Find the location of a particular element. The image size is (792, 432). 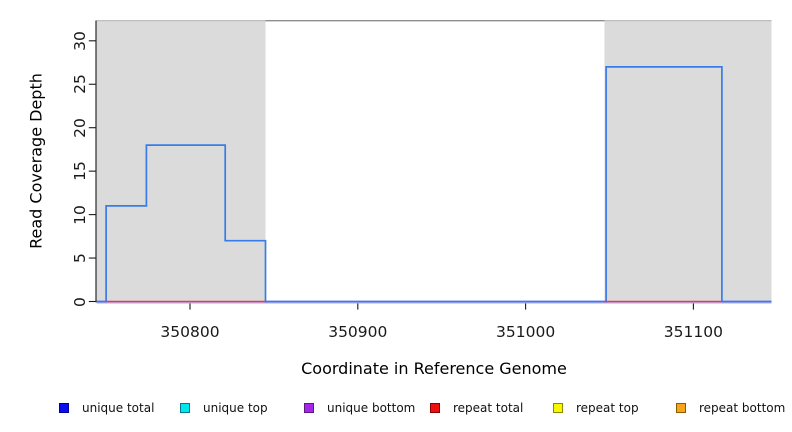

x-axis-title: Coordinate in Reference Genome is located at coordinates (434, 368).